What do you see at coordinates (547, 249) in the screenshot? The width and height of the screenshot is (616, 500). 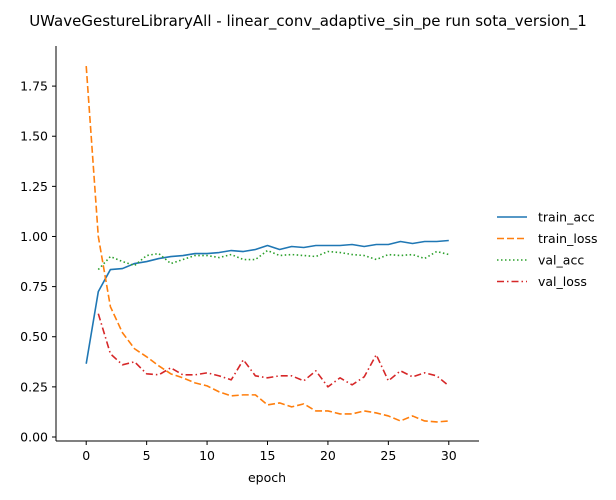 I see `legend: train_acc train_loss val_acc val_loss` at bounding box center [547, 249].